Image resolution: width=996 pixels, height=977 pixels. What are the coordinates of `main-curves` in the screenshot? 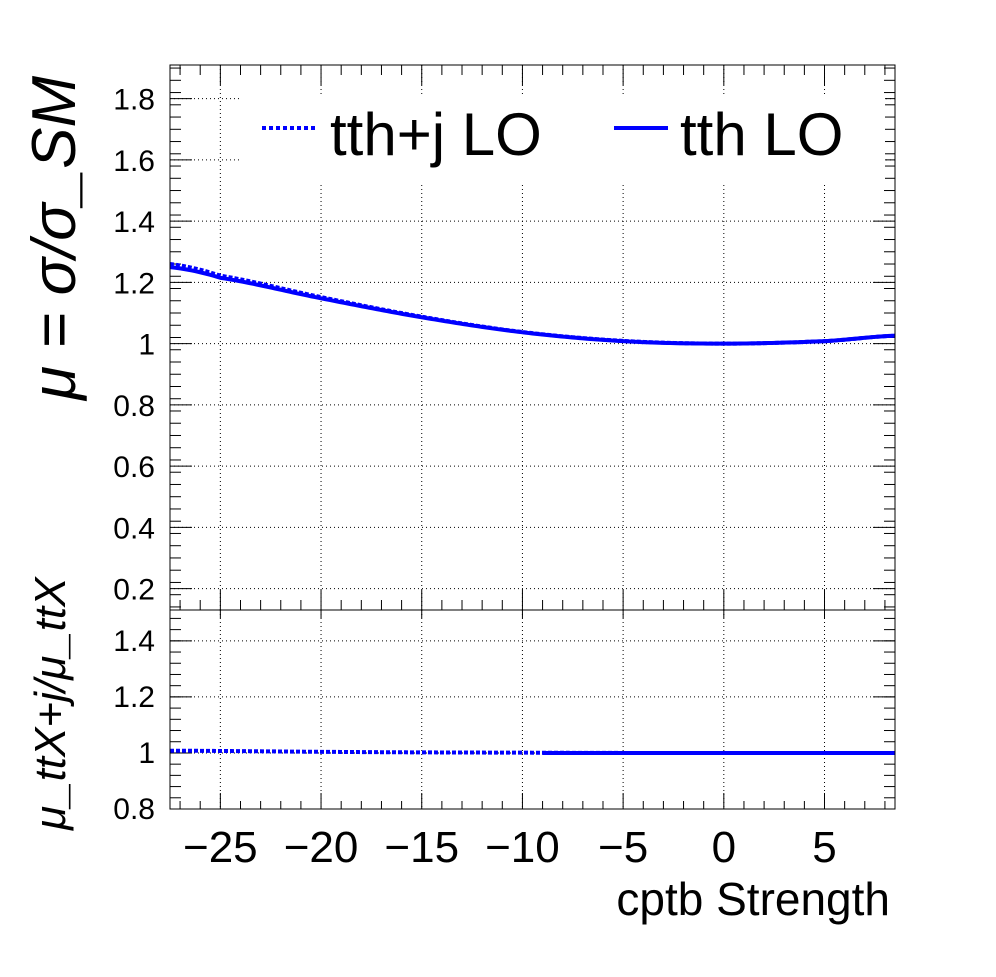 It's located at (532, 304).